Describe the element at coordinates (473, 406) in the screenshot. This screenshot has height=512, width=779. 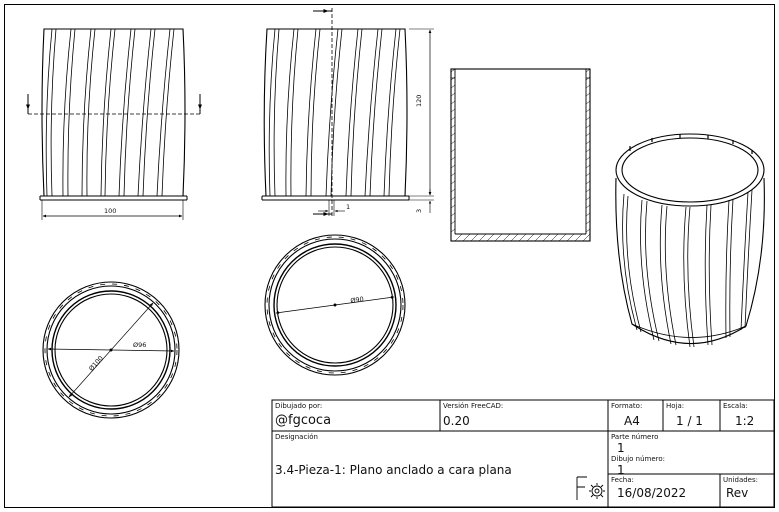
I see `version-label: Versión FreeCAD:` at that location.